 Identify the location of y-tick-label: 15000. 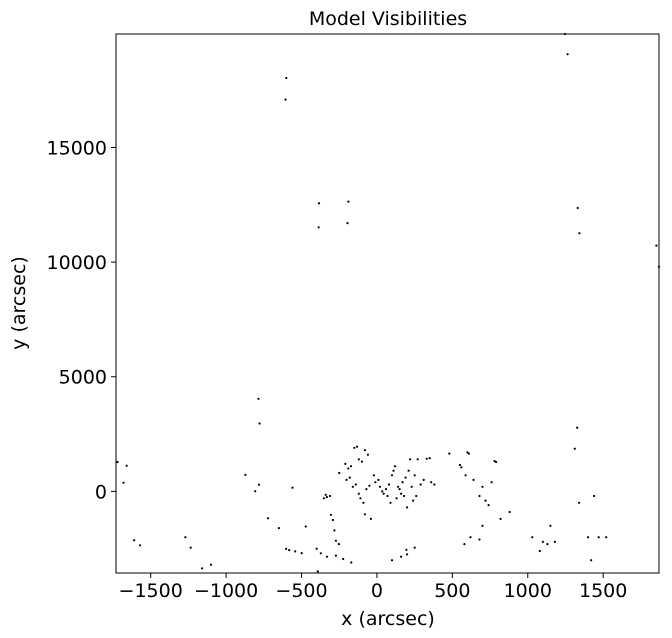
(77, 148).